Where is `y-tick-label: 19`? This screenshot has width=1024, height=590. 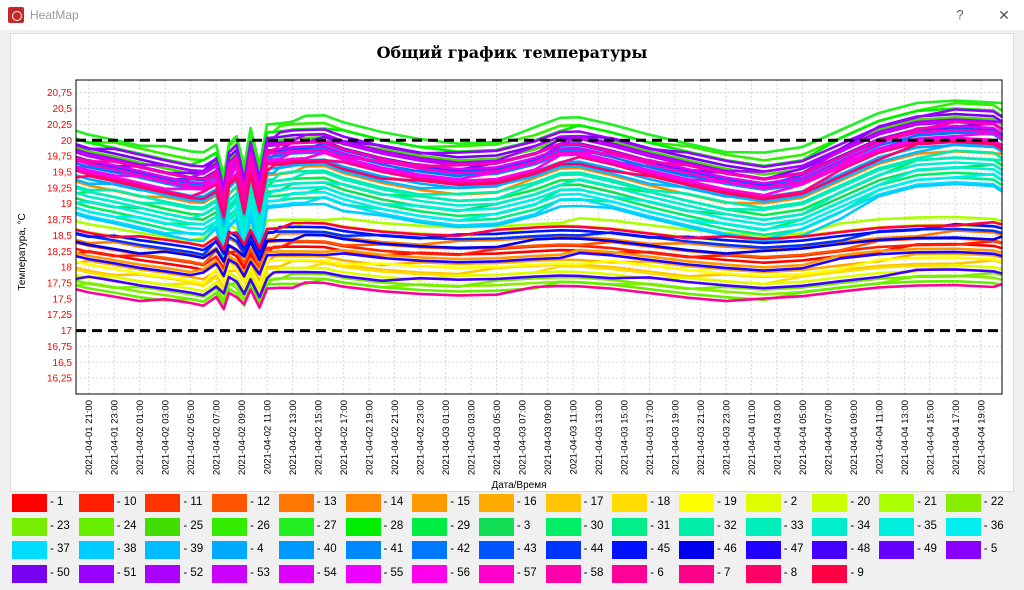
y-tick-label: 19 is located at coordinates (67, 204).